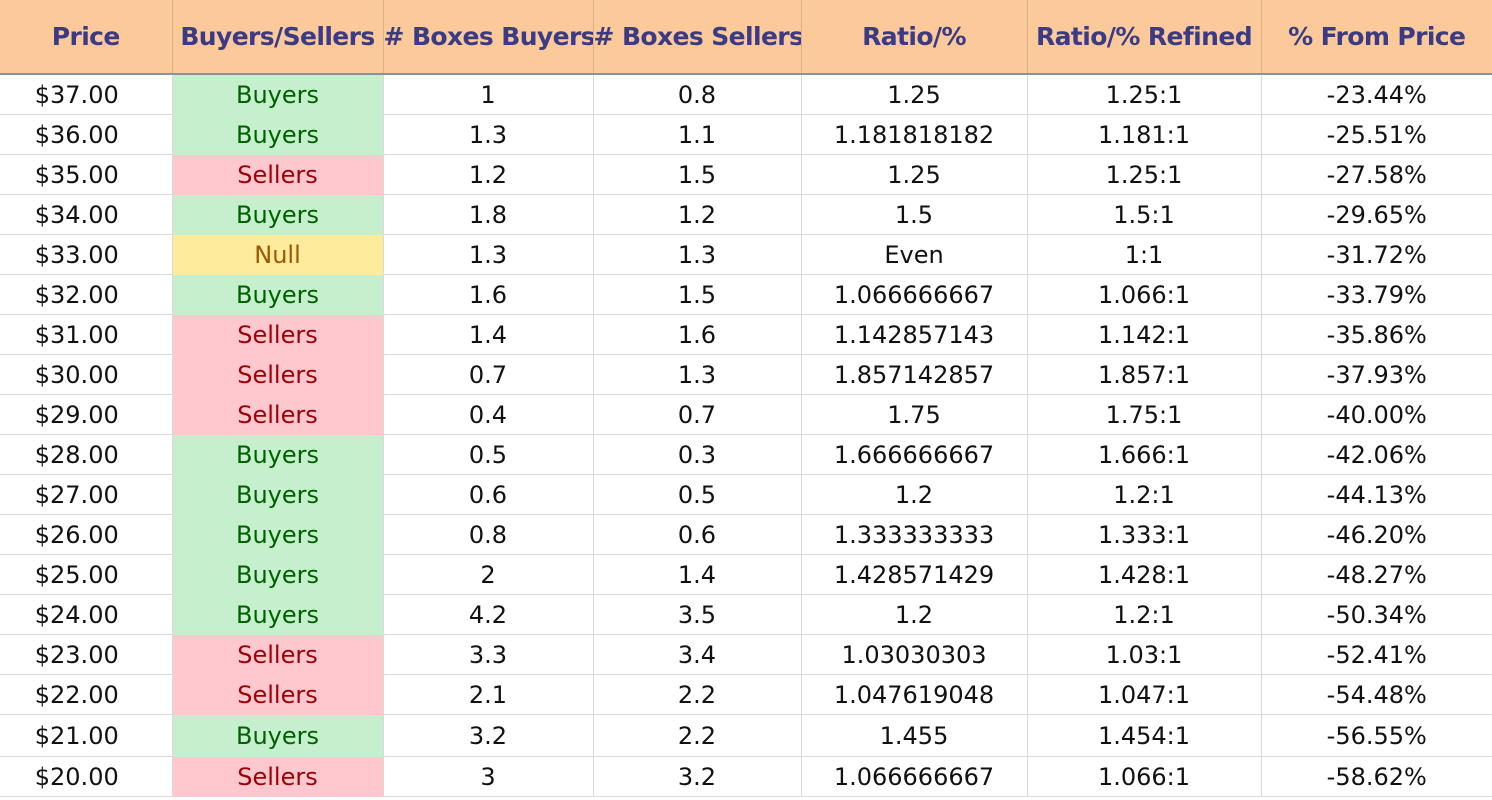 Image resolution: width=1492 pixels, height=800 pixels. What do you see at coordinates (914, 214) in the screenshot?
I see `ratio-cell: 1.5` at bounding box center [914, 214].